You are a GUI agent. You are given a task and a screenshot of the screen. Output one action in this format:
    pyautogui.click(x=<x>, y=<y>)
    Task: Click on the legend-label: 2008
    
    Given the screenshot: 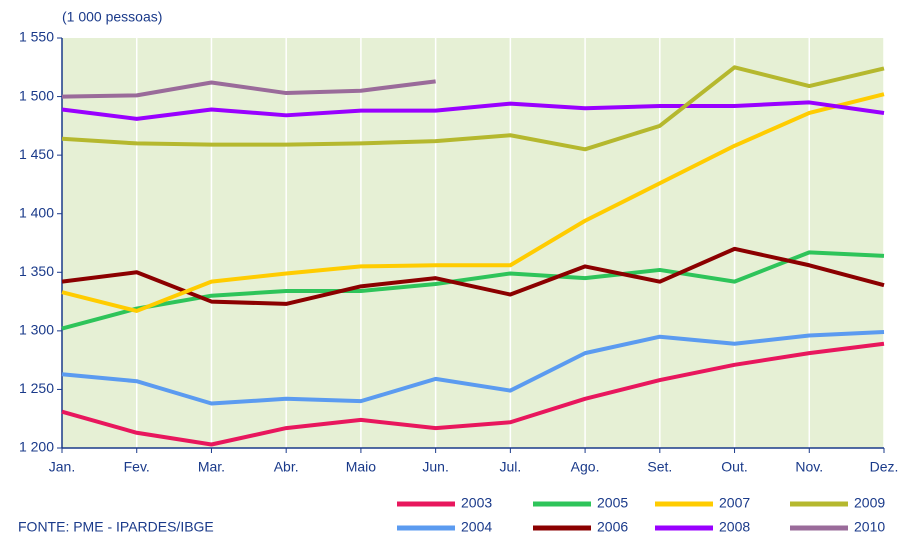 What is the action you would take?
    pyautogui.click(x=734, y=527)
    